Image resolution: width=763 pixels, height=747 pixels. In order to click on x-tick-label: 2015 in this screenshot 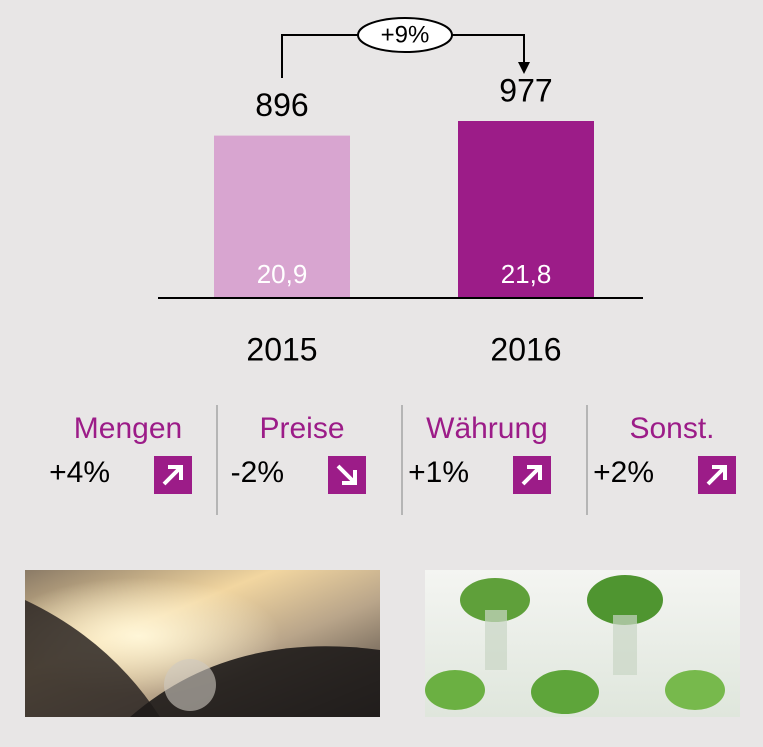, I will do `click(281, 349)`.